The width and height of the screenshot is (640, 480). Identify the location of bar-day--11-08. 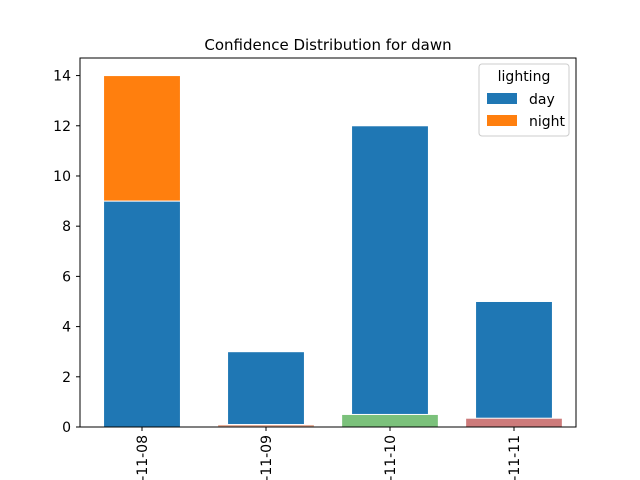
(142, 314).